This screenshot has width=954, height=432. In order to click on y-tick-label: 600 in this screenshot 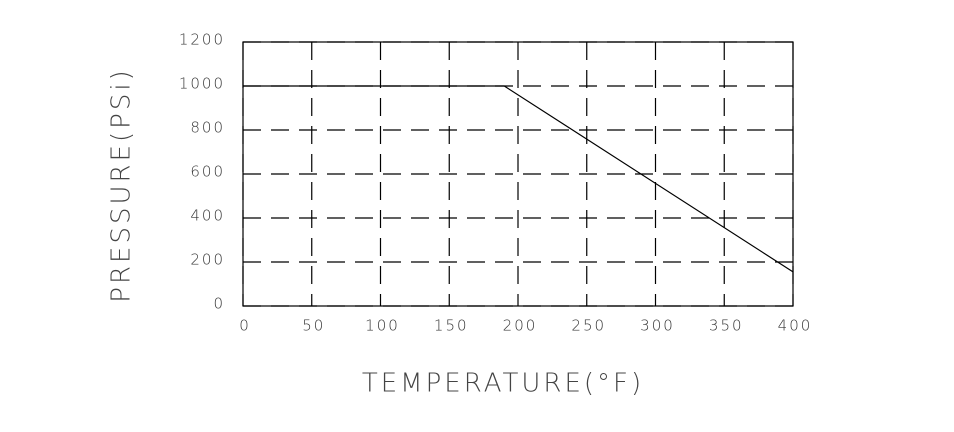, I will do `click(207, 172)`.